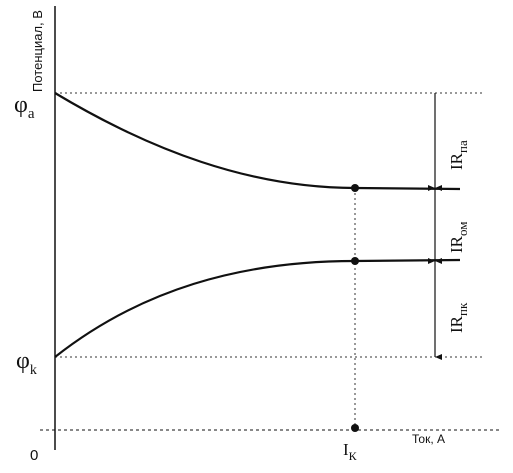  I want to click on subscript: па, so click(462, 146).